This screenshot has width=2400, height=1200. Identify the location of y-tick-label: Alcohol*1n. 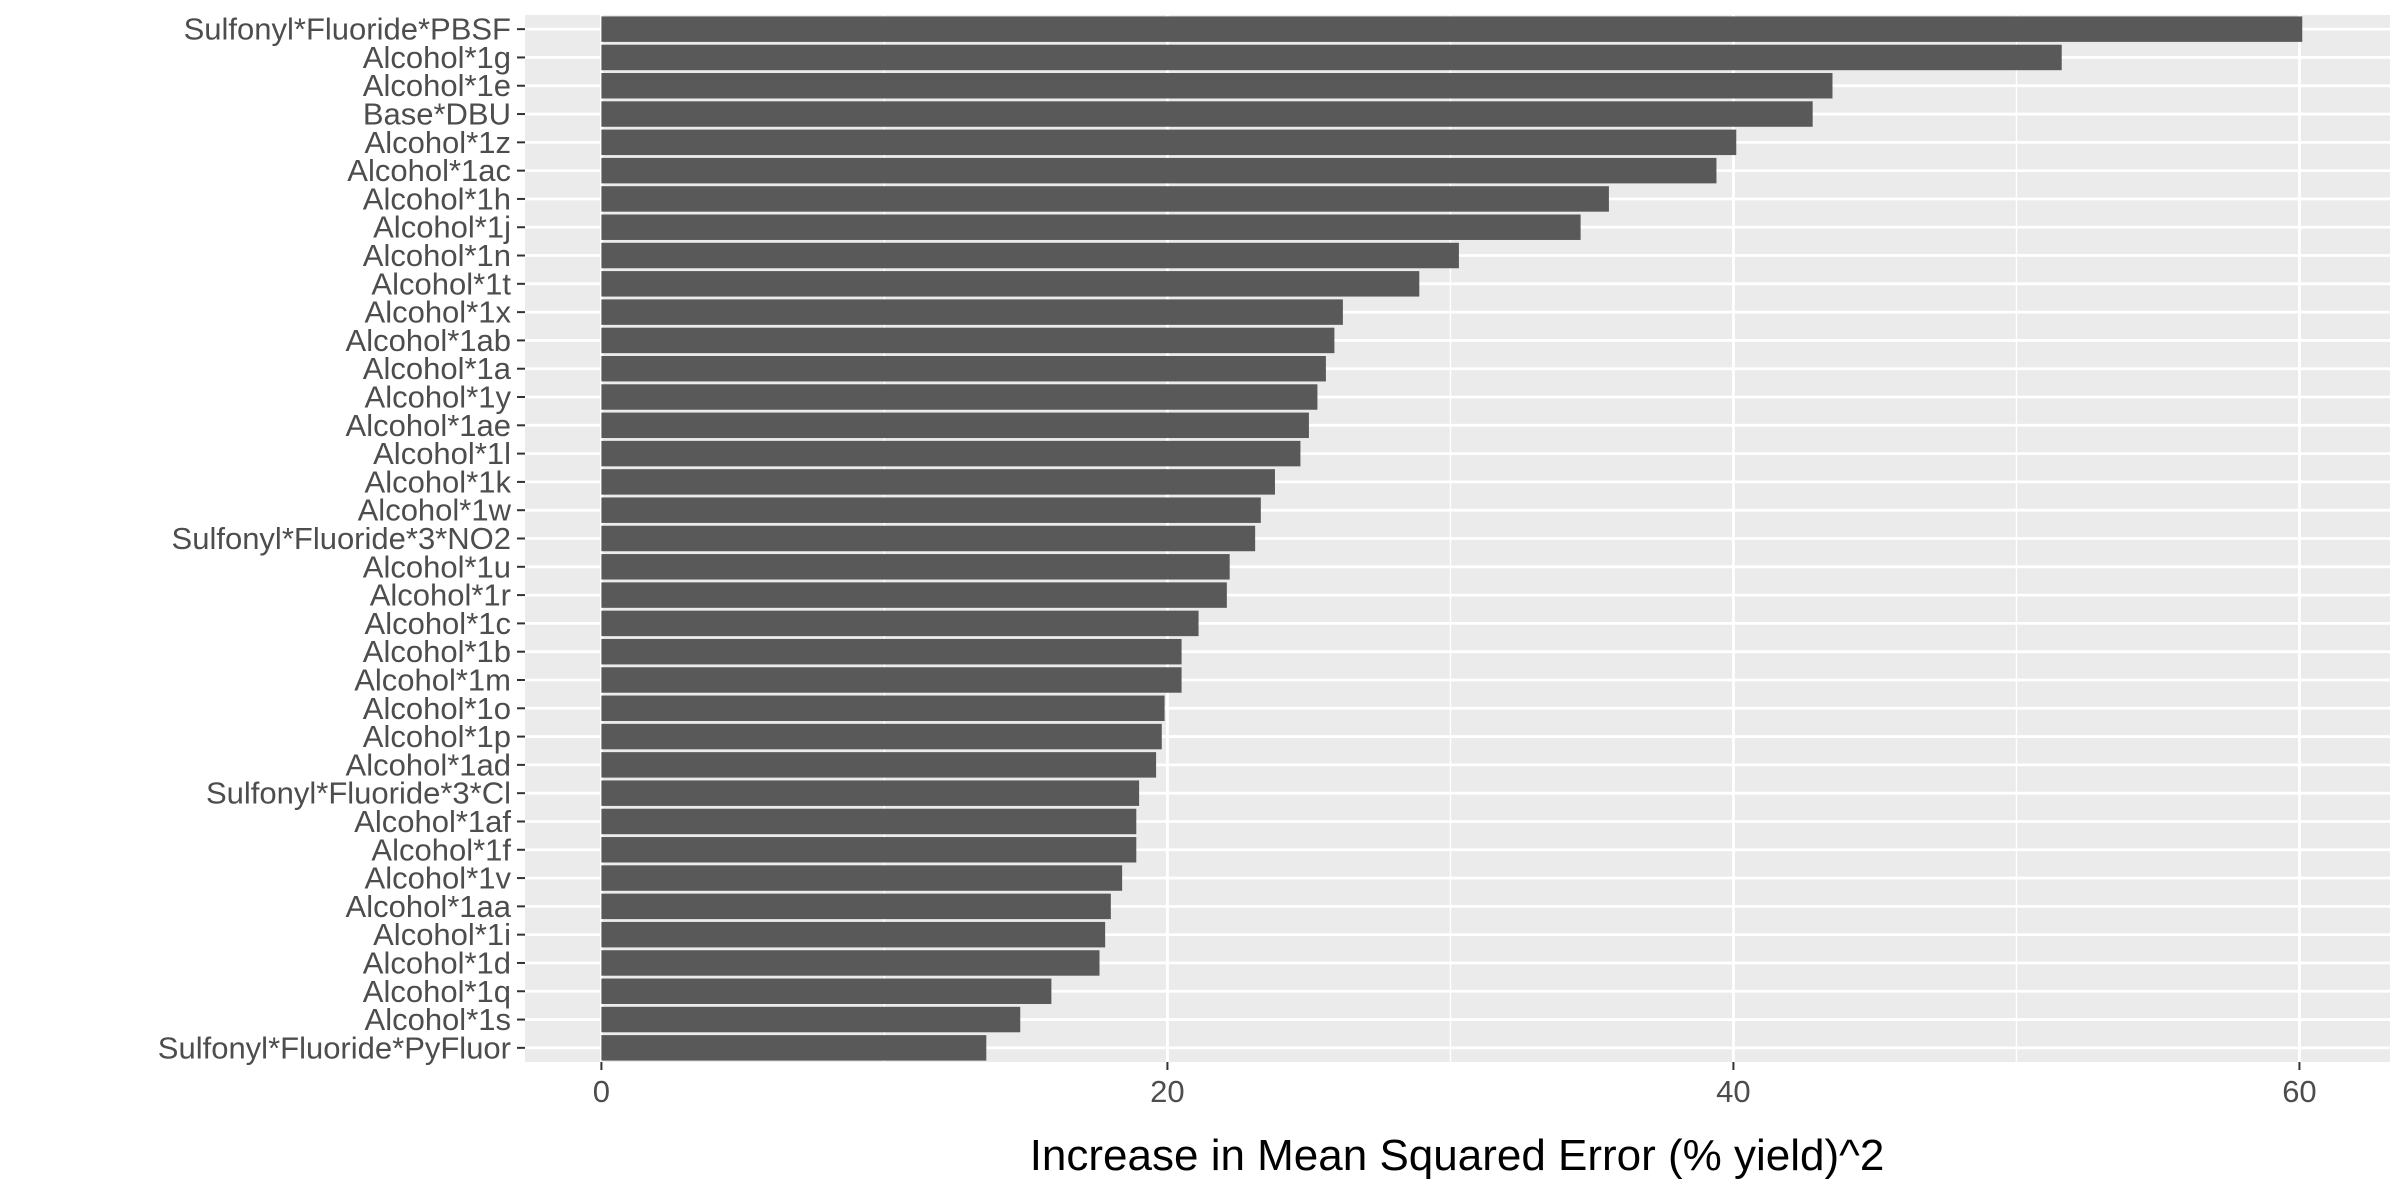
(437, 255).